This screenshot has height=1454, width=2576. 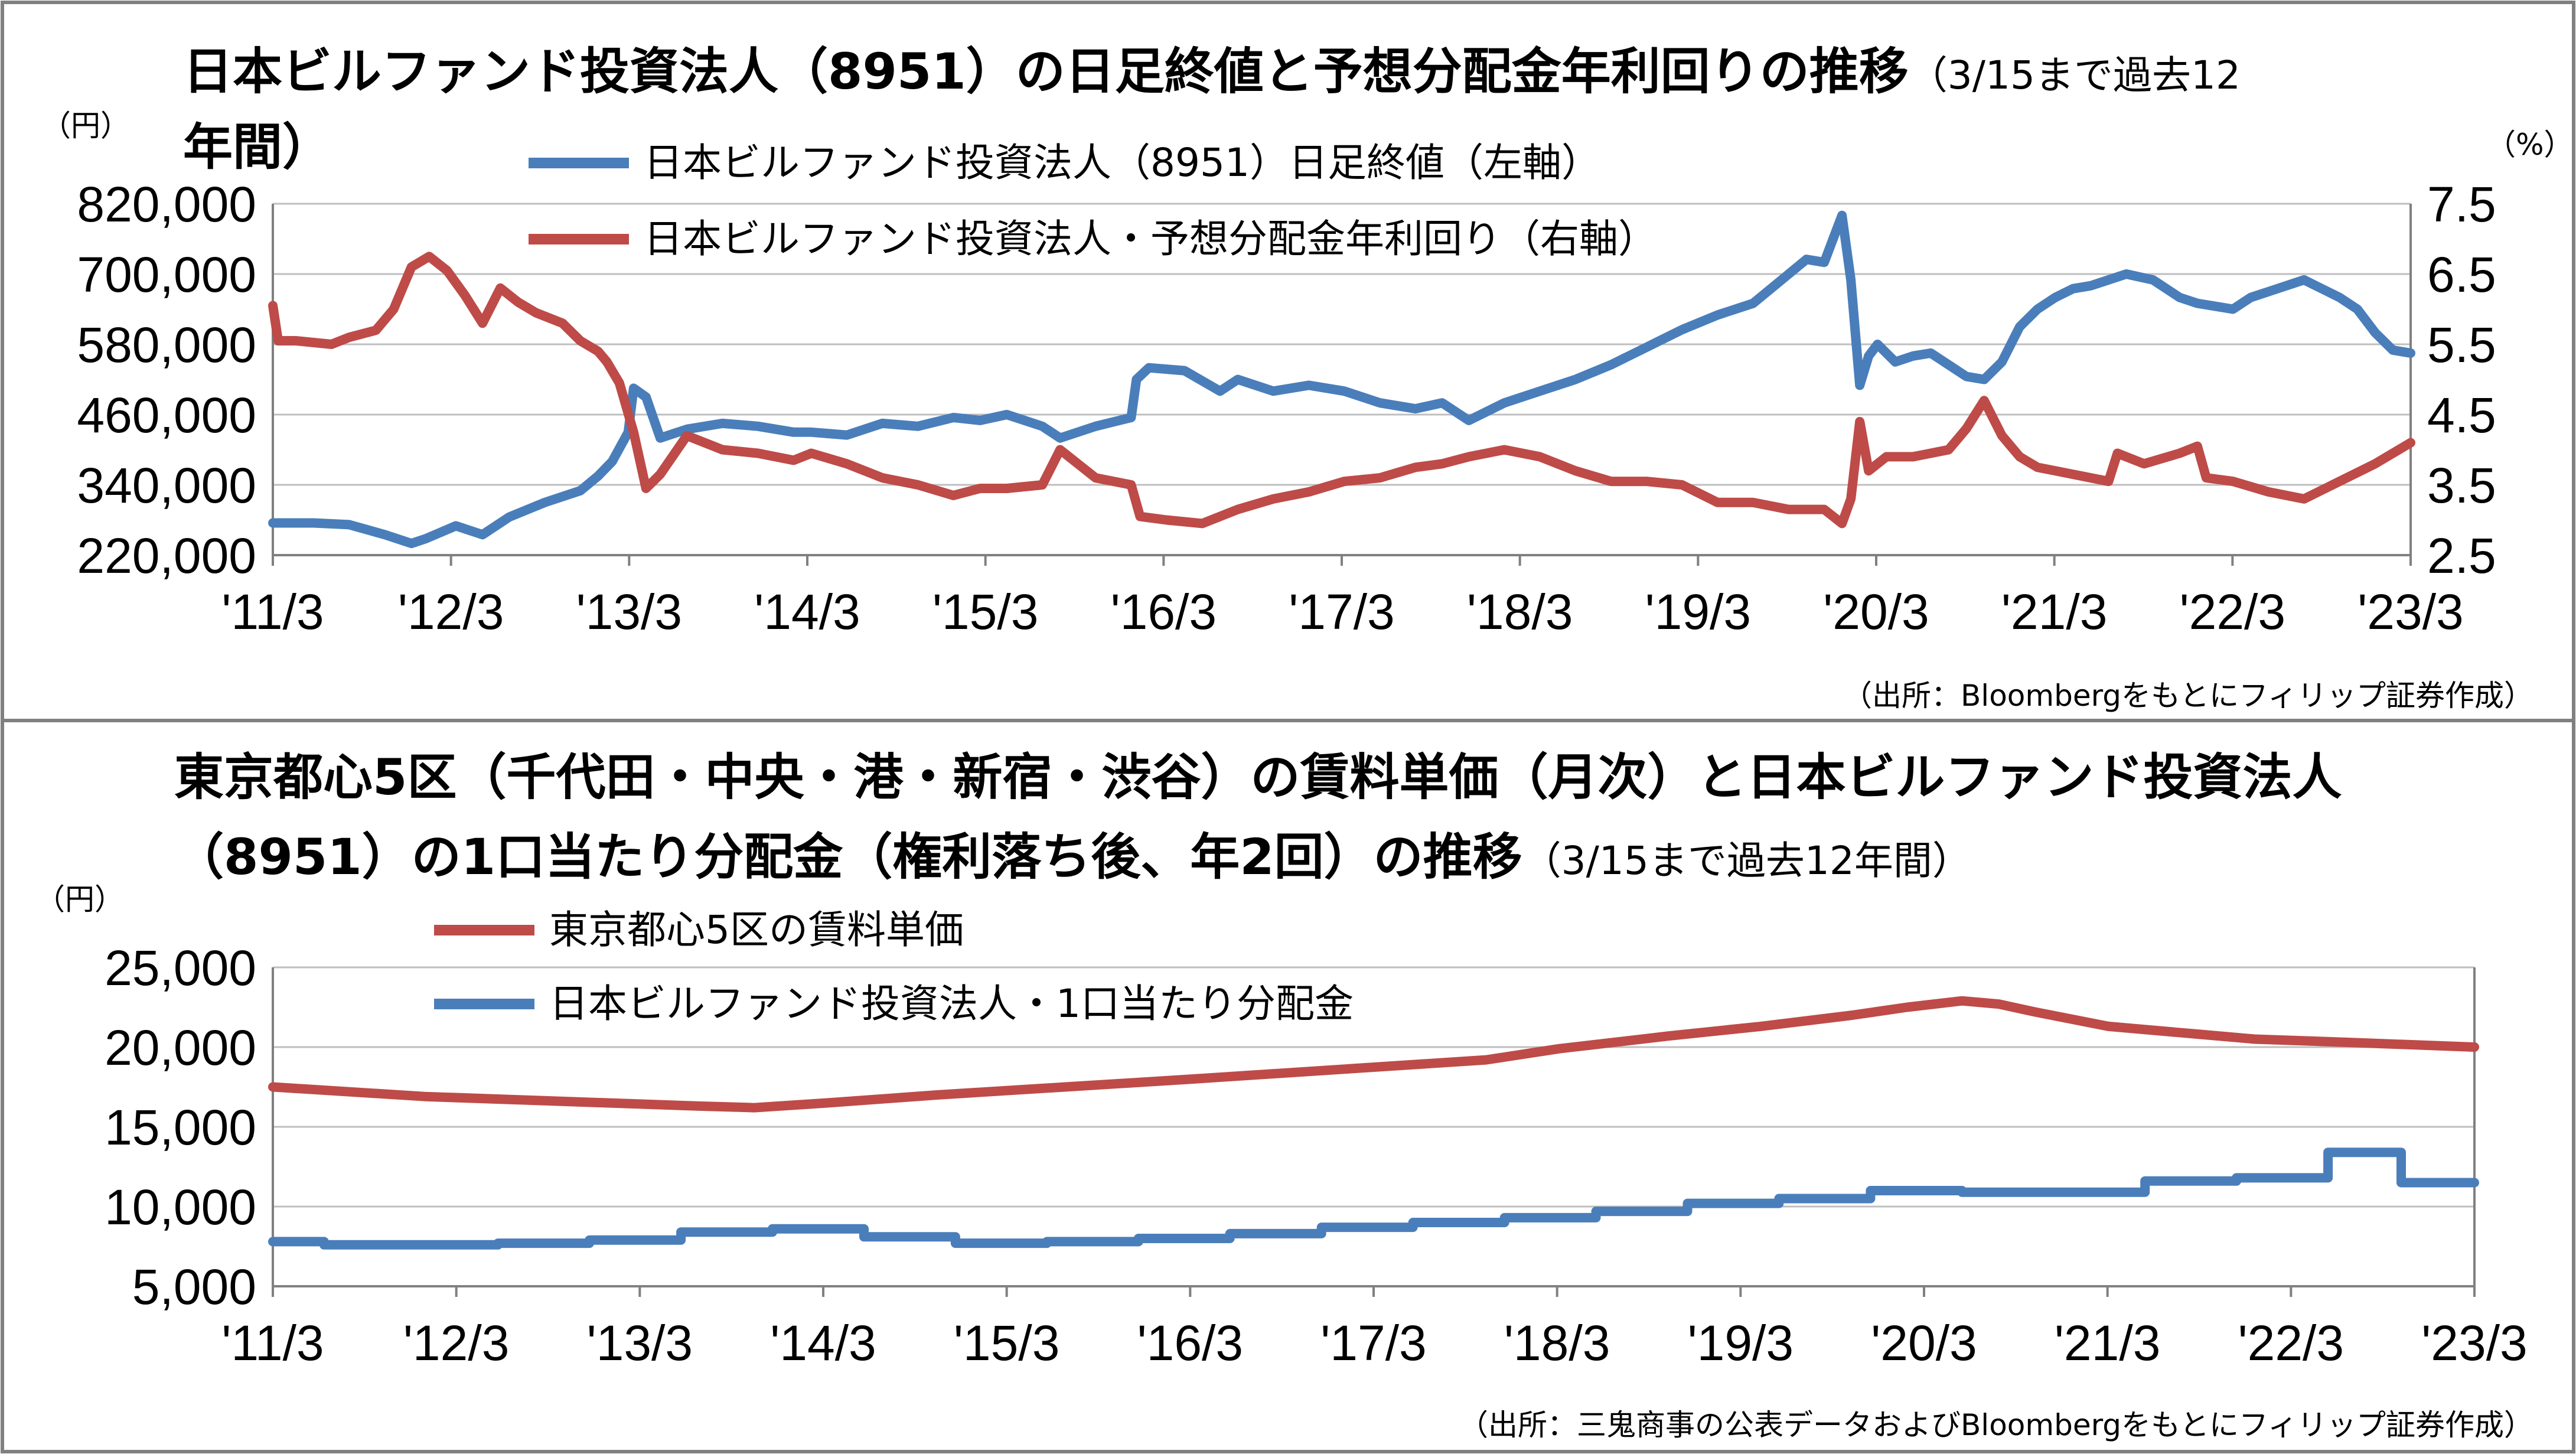 What do you see at coordinates (167, 555) in the screenshot?
I see `y-tick-label: 220,000` at bounding box center [167, 555].